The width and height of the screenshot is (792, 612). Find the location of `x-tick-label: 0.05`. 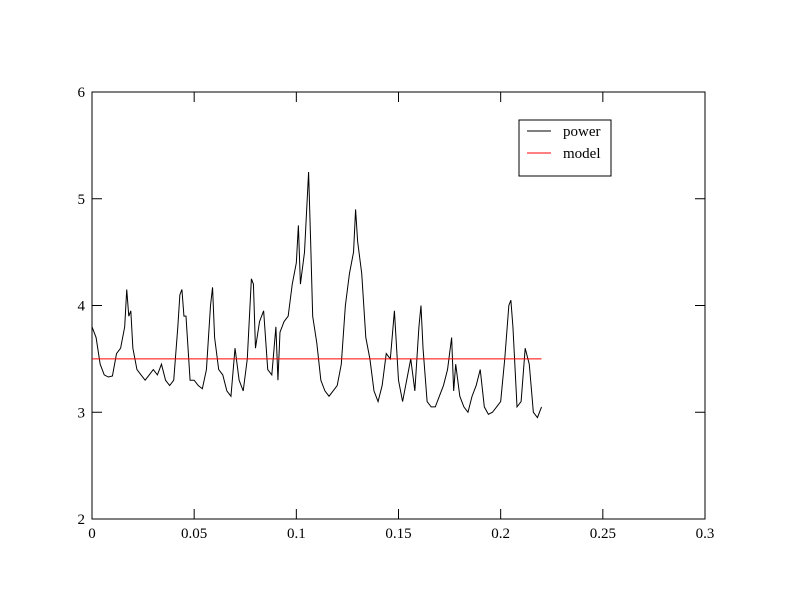

x-tick-label: 0.05 is located at coordinates (194, 534).